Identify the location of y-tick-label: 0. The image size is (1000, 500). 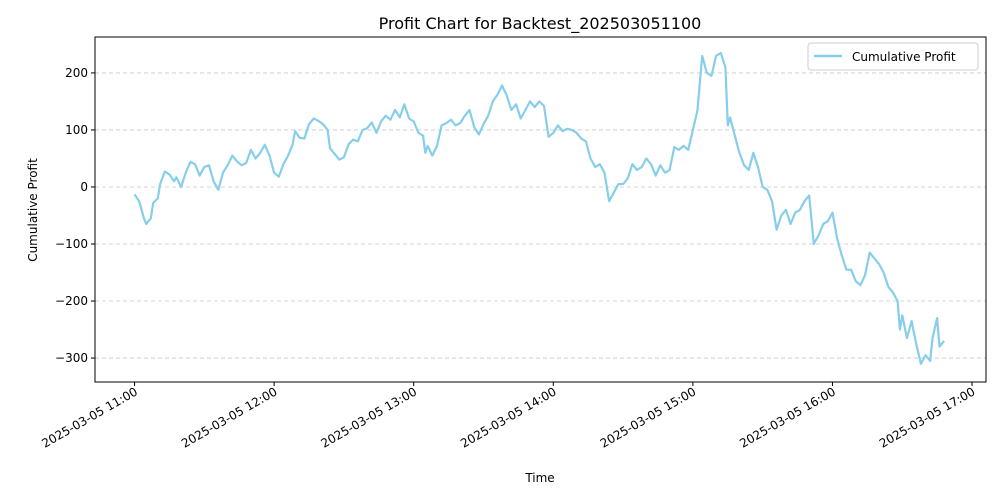
(84, 187).